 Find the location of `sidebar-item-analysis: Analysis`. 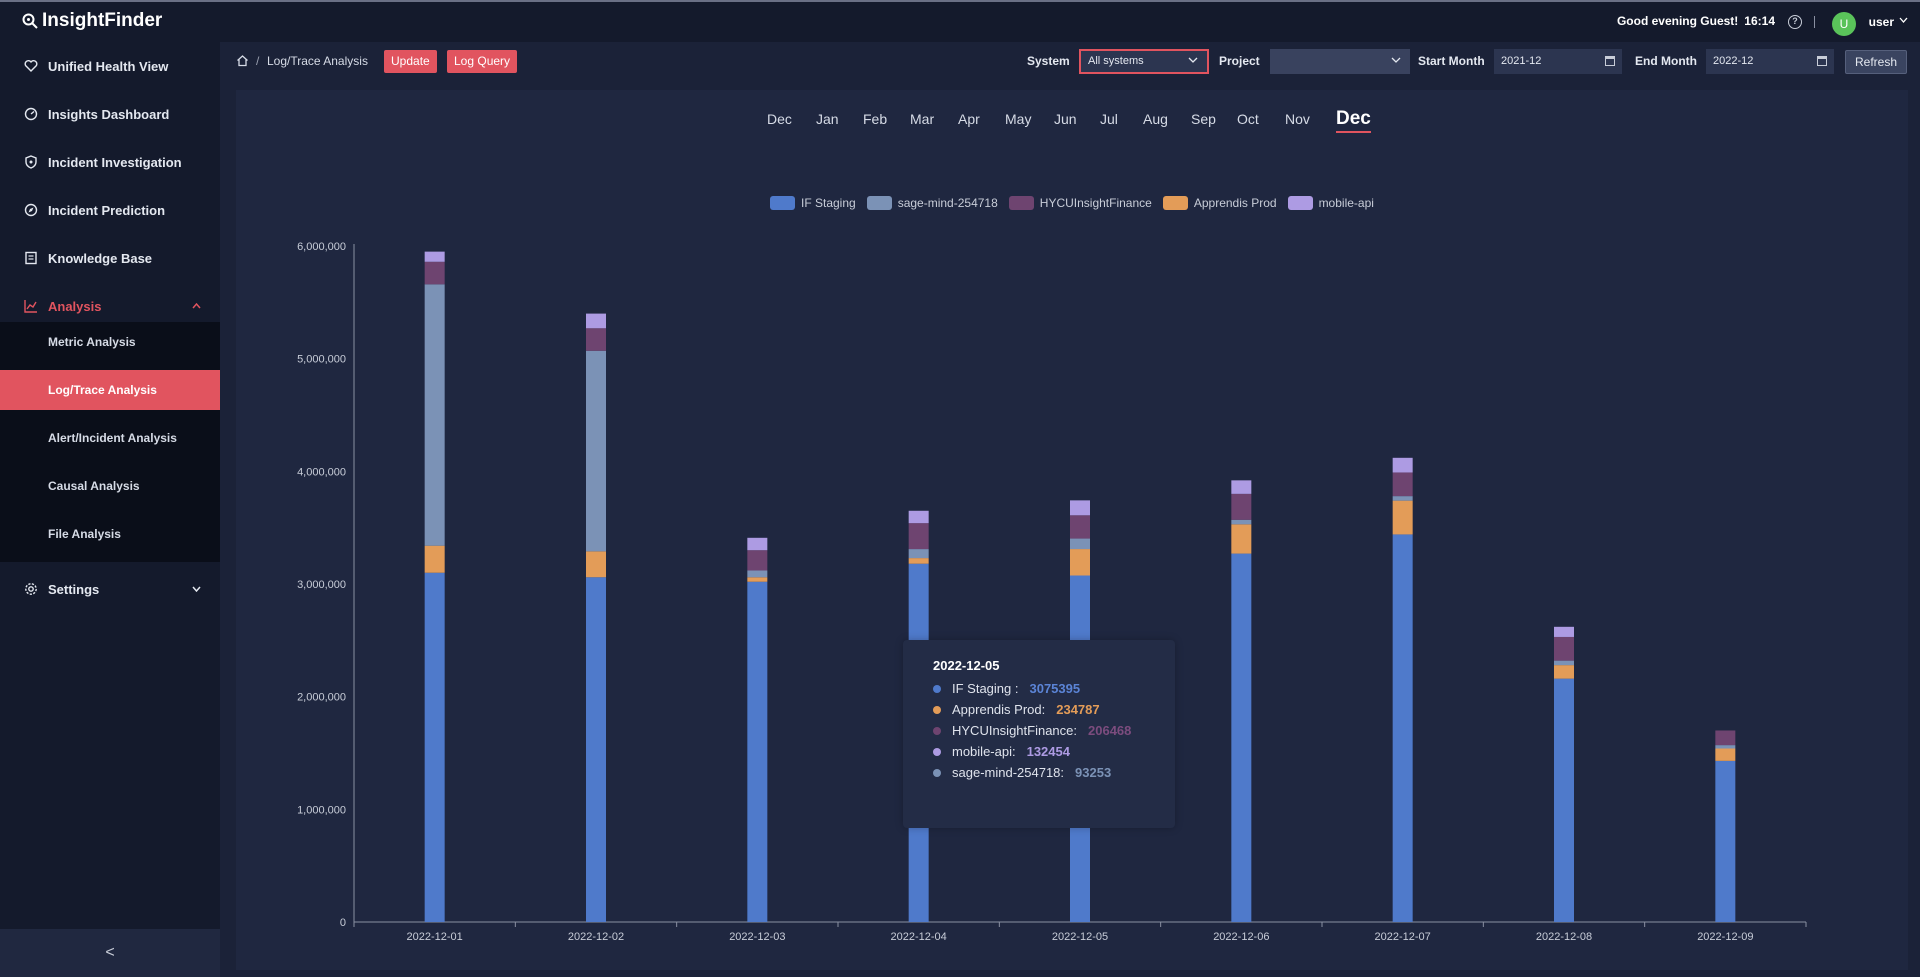

sidebar-item-analysis: Analysis is located at coordinates (110, 306).